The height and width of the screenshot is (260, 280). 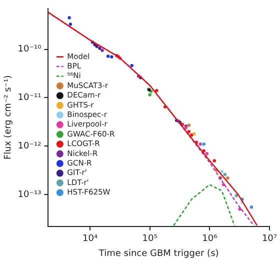 I want to click on x-tick-label: 10⁶, so click(x=210, y=239).